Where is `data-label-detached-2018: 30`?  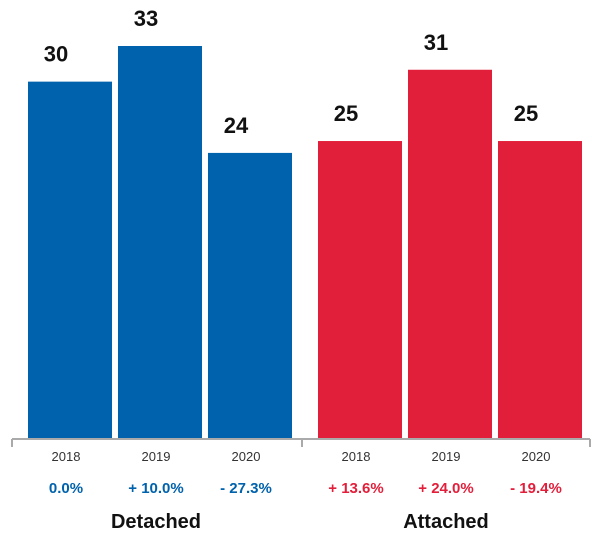 data-label-detached-2018: 30 is located at coordinates (56, 54).